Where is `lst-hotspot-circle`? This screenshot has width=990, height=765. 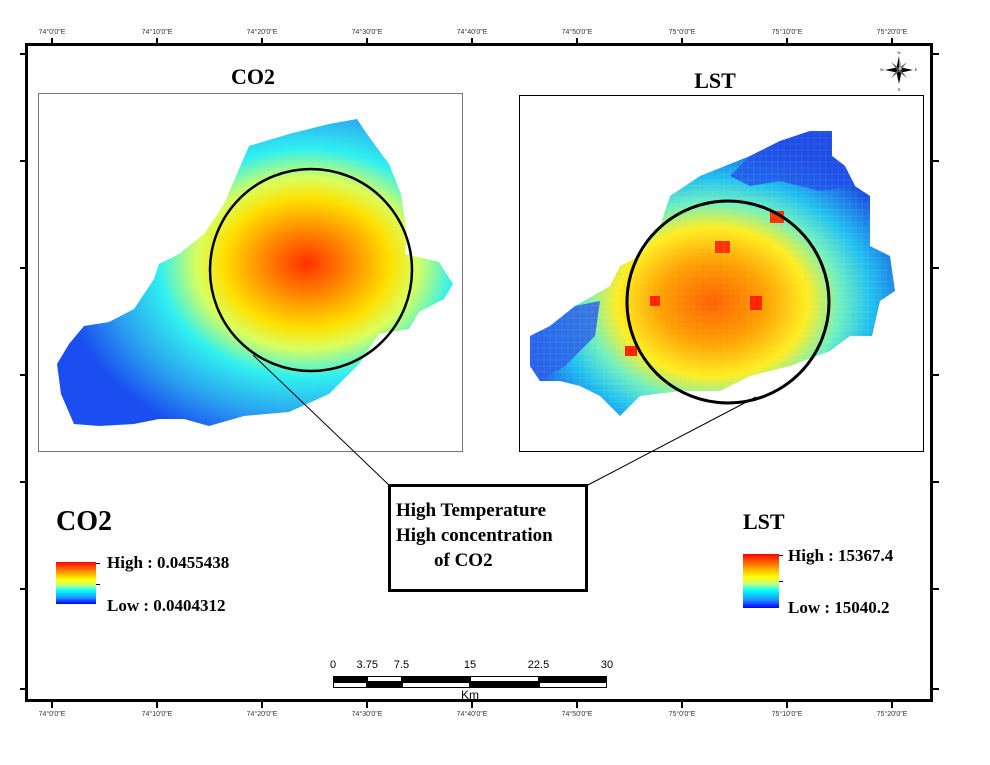 lst-hotspot-circle is located at coordinates (728, 302).